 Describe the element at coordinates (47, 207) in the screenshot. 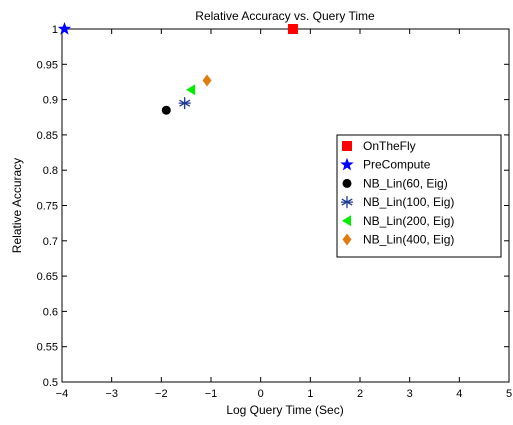

I see `y-tick-label: 0.75` at that location.